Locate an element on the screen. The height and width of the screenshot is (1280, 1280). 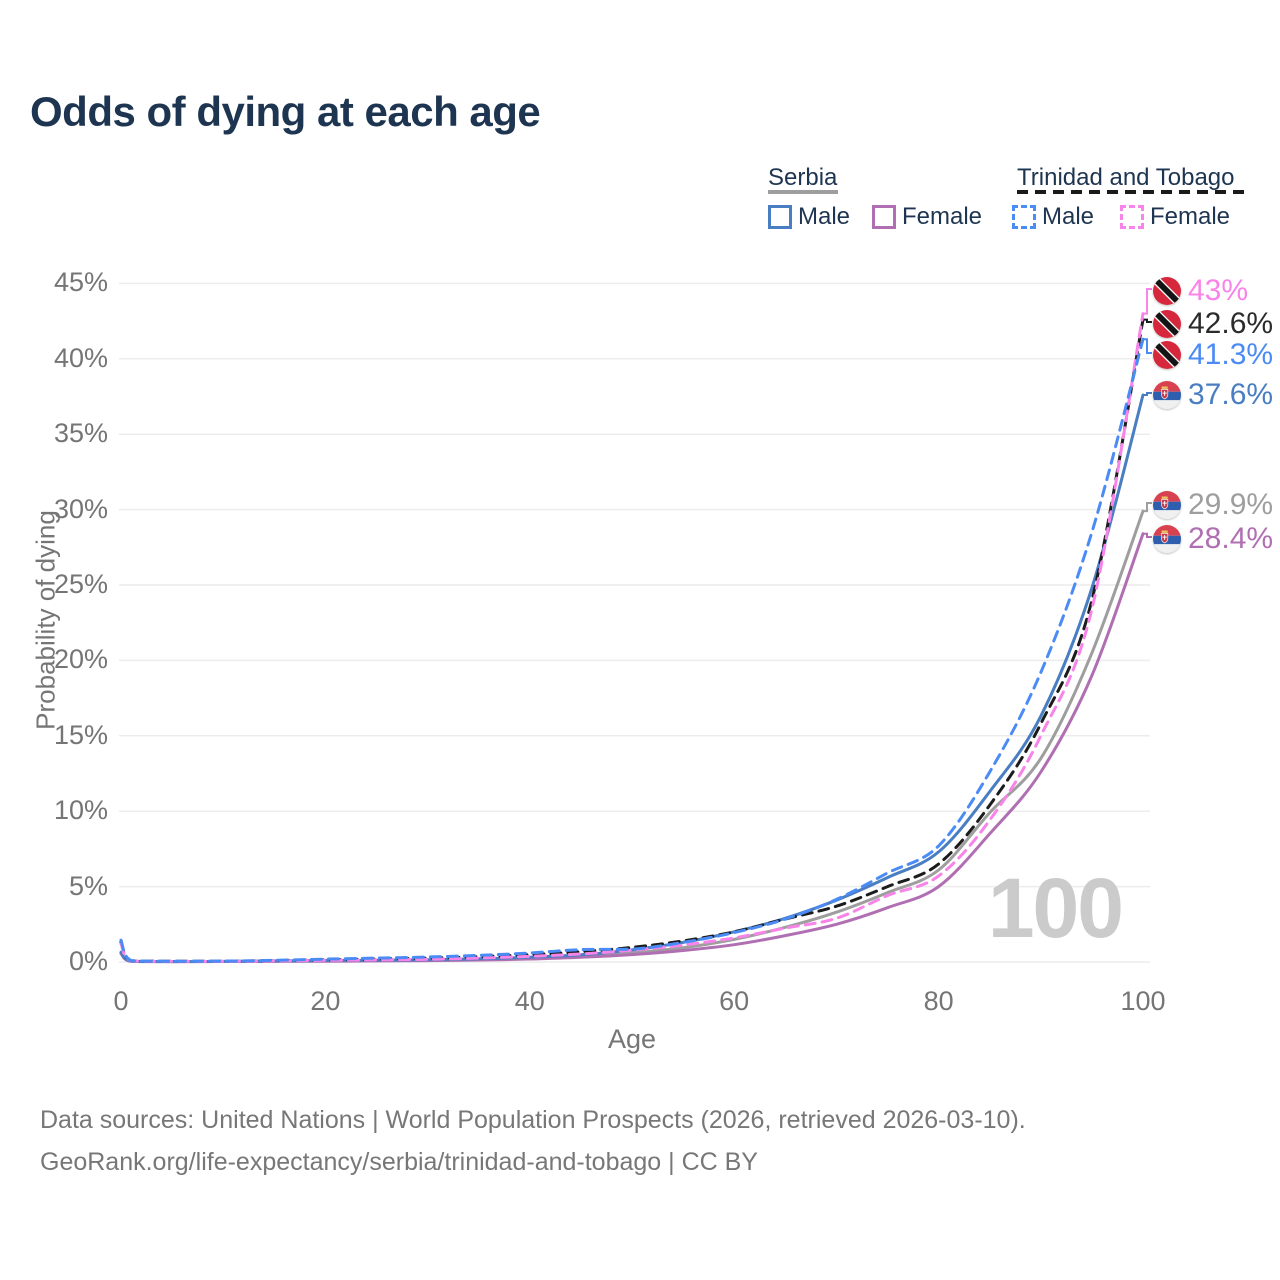
x-tick-20: 20 is located at coordinates (325, 1001).